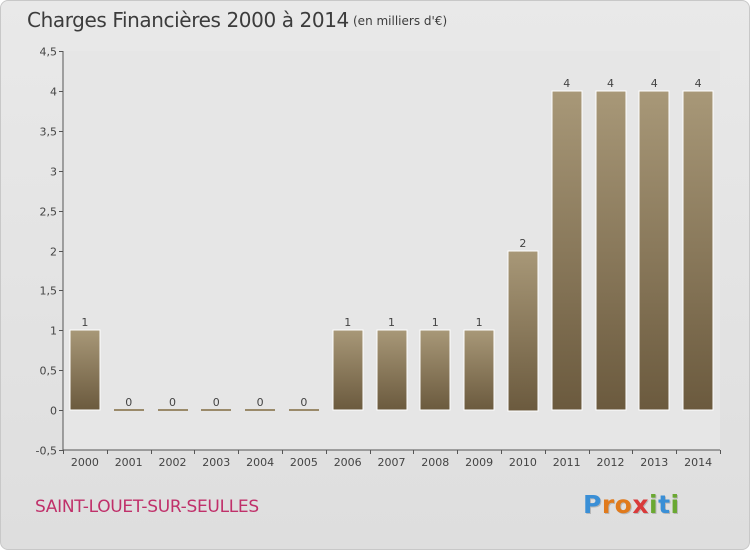  I want to click on y-tick-label: -0,5, so click(46, 451).